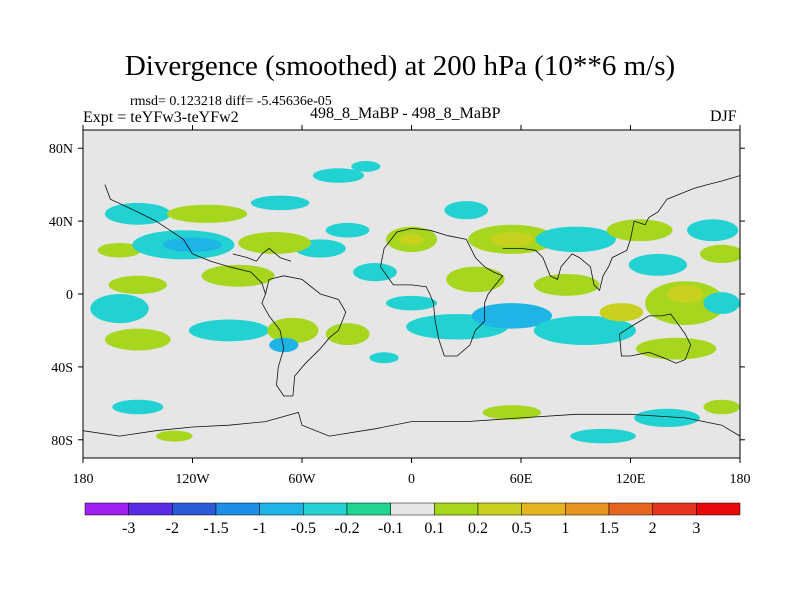 The width and height of the screenshot is (800, 600). What do you see at coordinates (411, 479) in the screenshot?
I see `x-tick-label: 0` at bounding box center [411, 479].